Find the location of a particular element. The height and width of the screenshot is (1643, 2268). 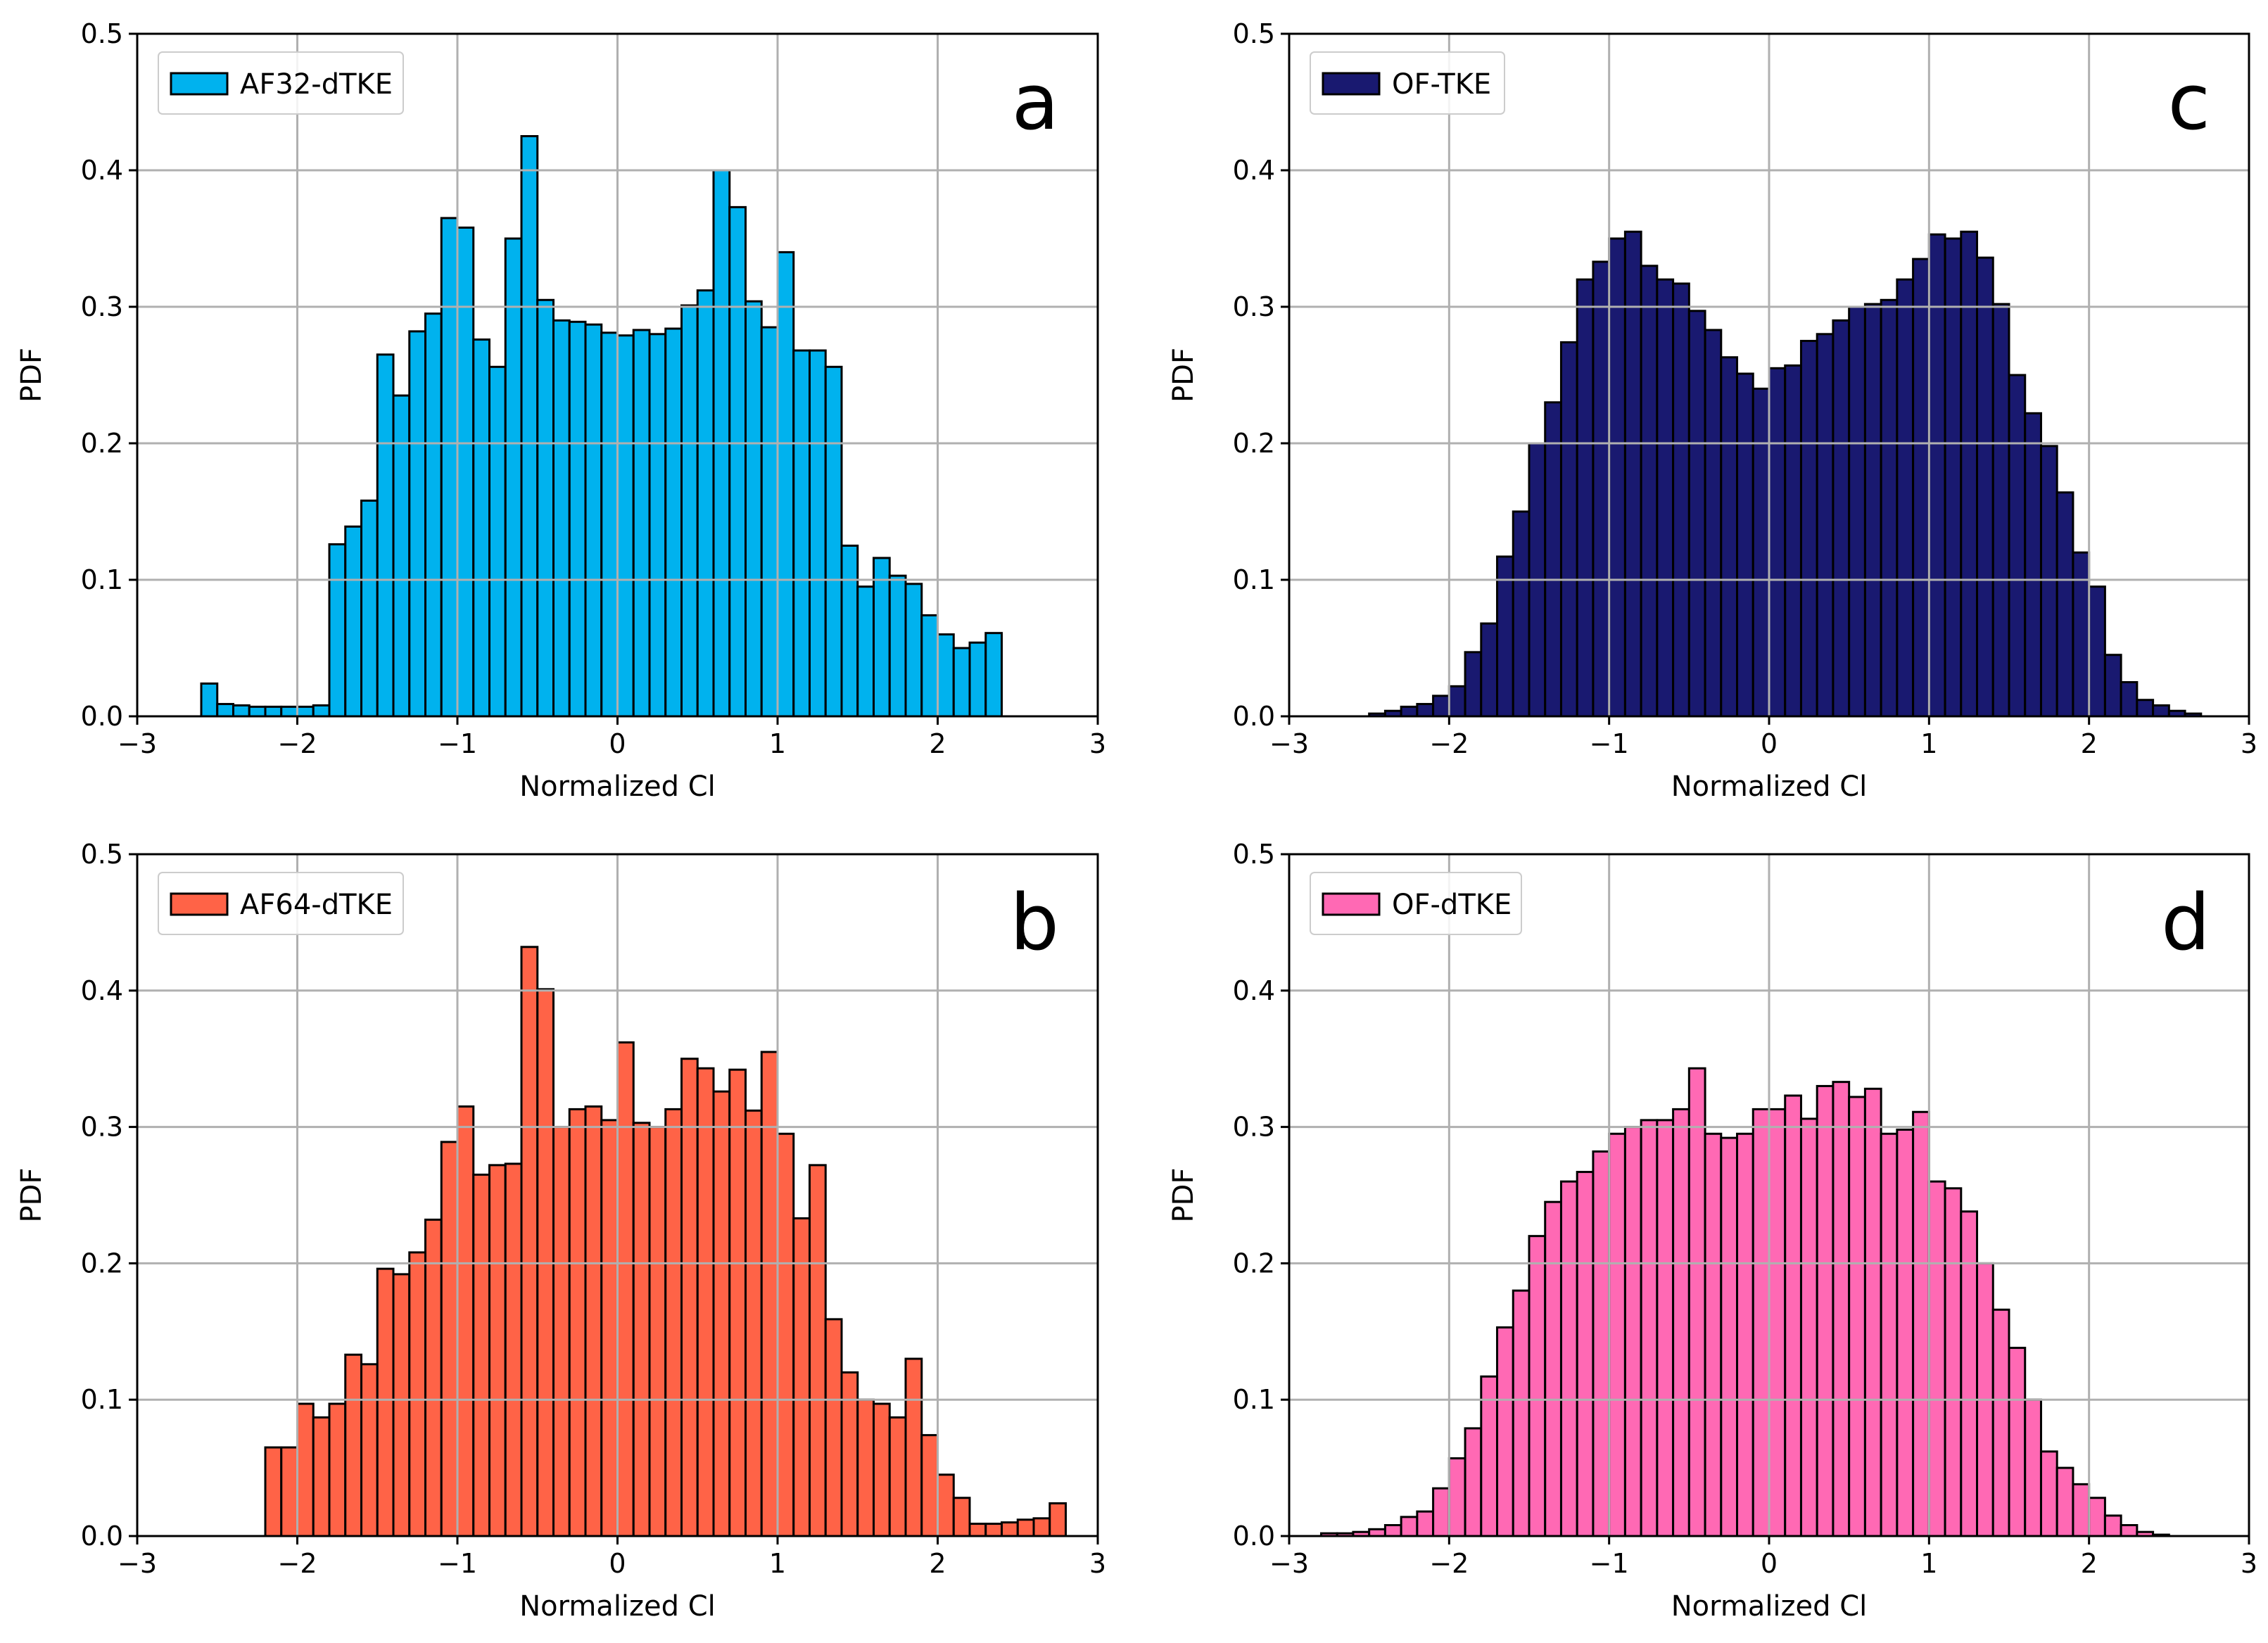

y-tick-label: 0.5 is located at coordinates (102, 855).